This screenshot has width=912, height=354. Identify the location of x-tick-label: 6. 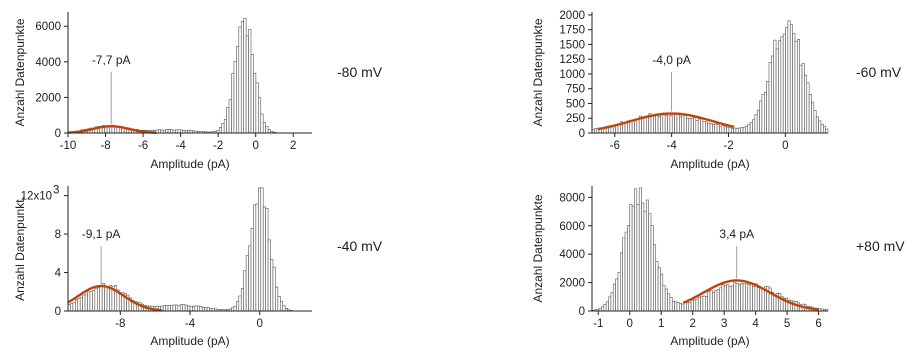
(818, 324).